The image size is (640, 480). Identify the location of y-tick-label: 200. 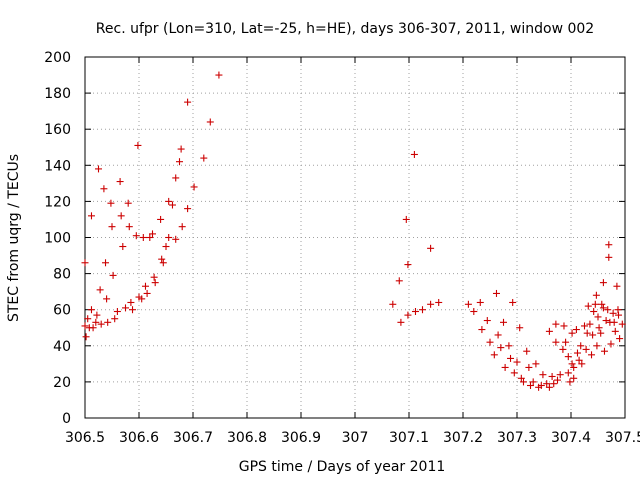
(57, 58).